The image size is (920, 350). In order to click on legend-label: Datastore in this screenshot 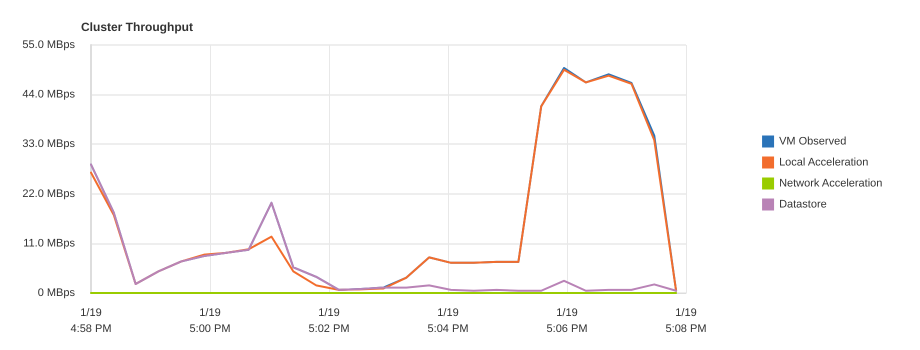, I will do `click(803, 204)`.